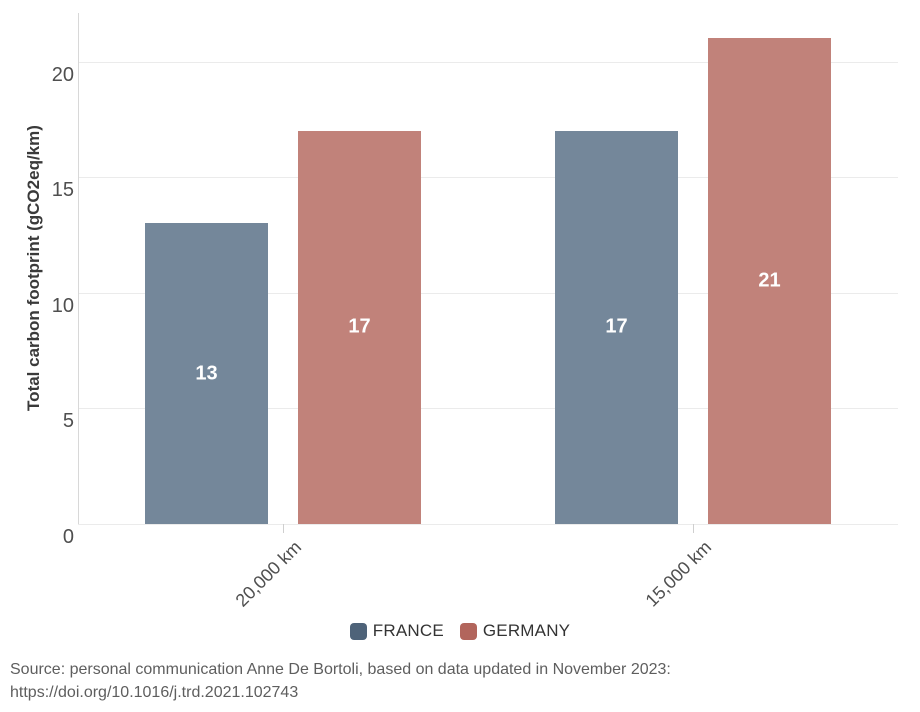  I want to click on bar-germany-20000km: 17, so click(359, 327).